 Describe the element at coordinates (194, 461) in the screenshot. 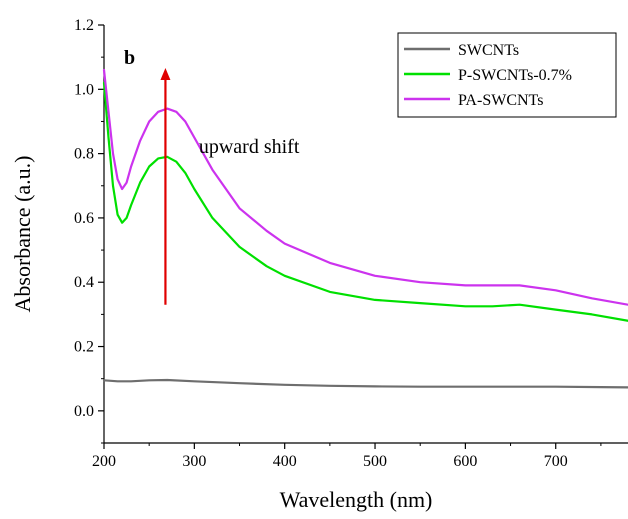

I see `x-tick-label: 300` at that location.